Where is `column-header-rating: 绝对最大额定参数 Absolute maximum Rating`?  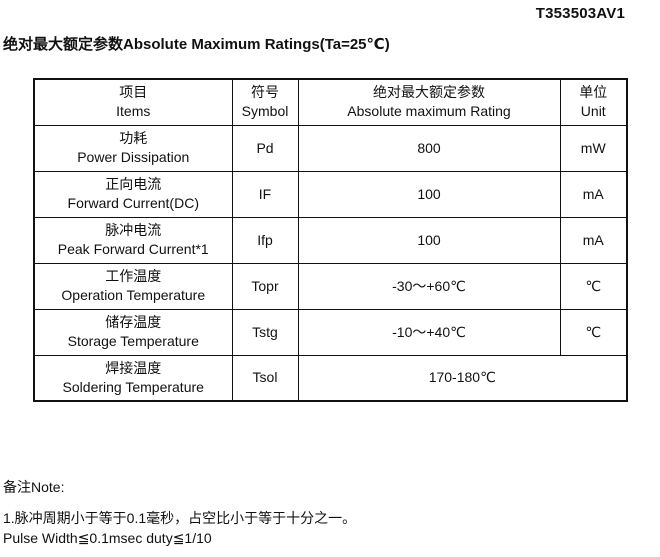 column-header-rating: 绝对最大额定参数 Absolute maximum Rating is located at coordinates (429, 102).